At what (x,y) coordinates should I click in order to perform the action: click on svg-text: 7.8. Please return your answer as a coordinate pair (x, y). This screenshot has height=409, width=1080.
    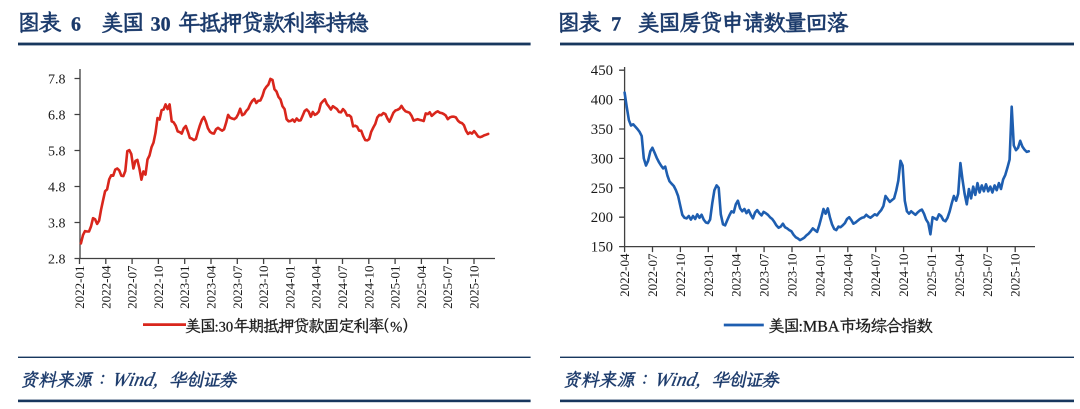
    Looking at the image, I should click on (57, 80).